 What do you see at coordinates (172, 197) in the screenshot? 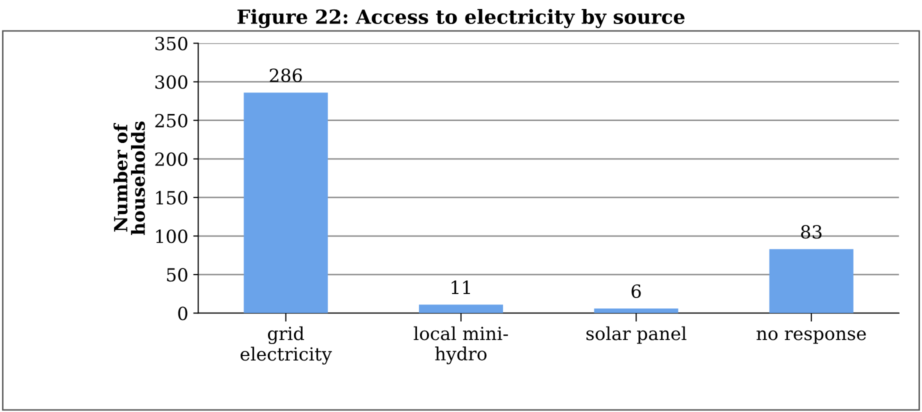
I see `y-tick-label: 150` at bounding box center [172, 197].